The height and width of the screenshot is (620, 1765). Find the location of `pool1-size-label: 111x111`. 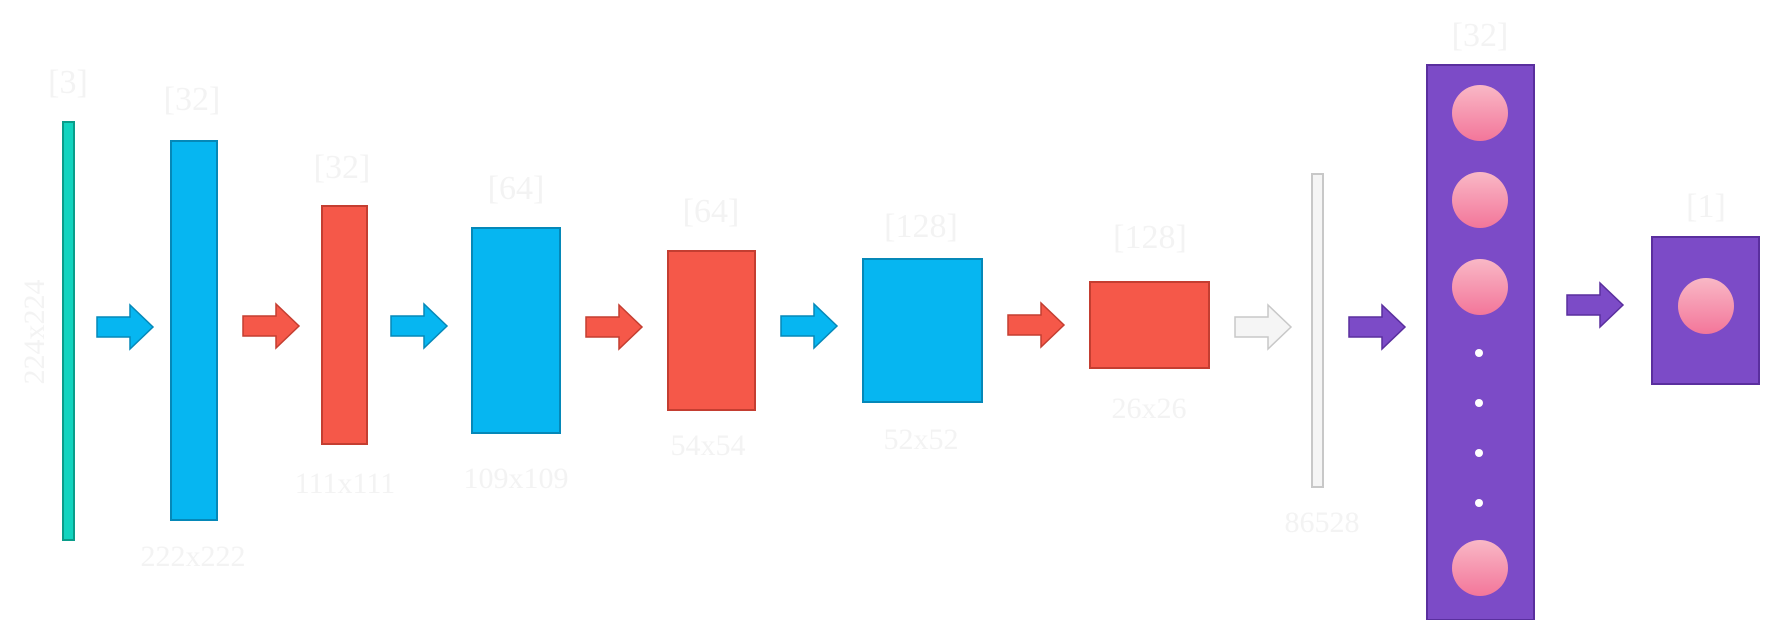

pool1-size-label: 111x111 is located at coordinates (345, 483).